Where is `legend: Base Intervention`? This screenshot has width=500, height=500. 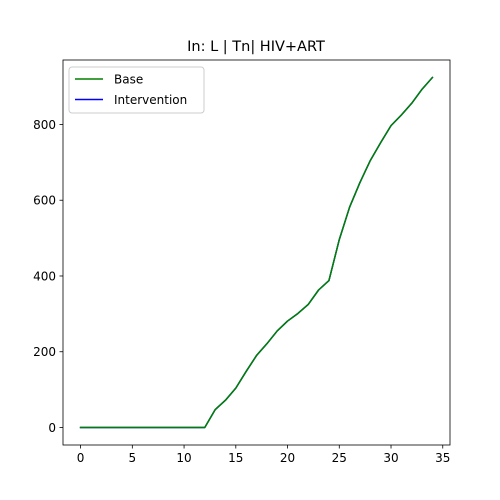 legend: Base Intervention is located at coordinates (136, 90).